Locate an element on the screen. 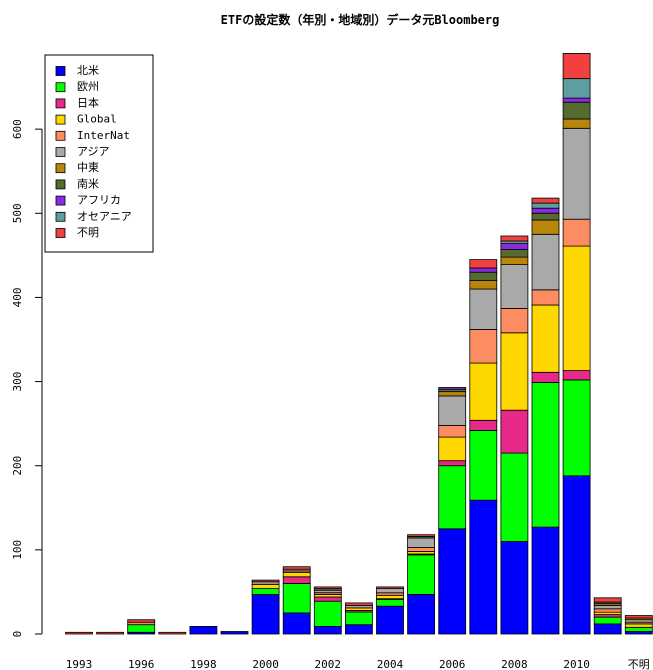  legend-label: Global is located at coordinates (97, 119).